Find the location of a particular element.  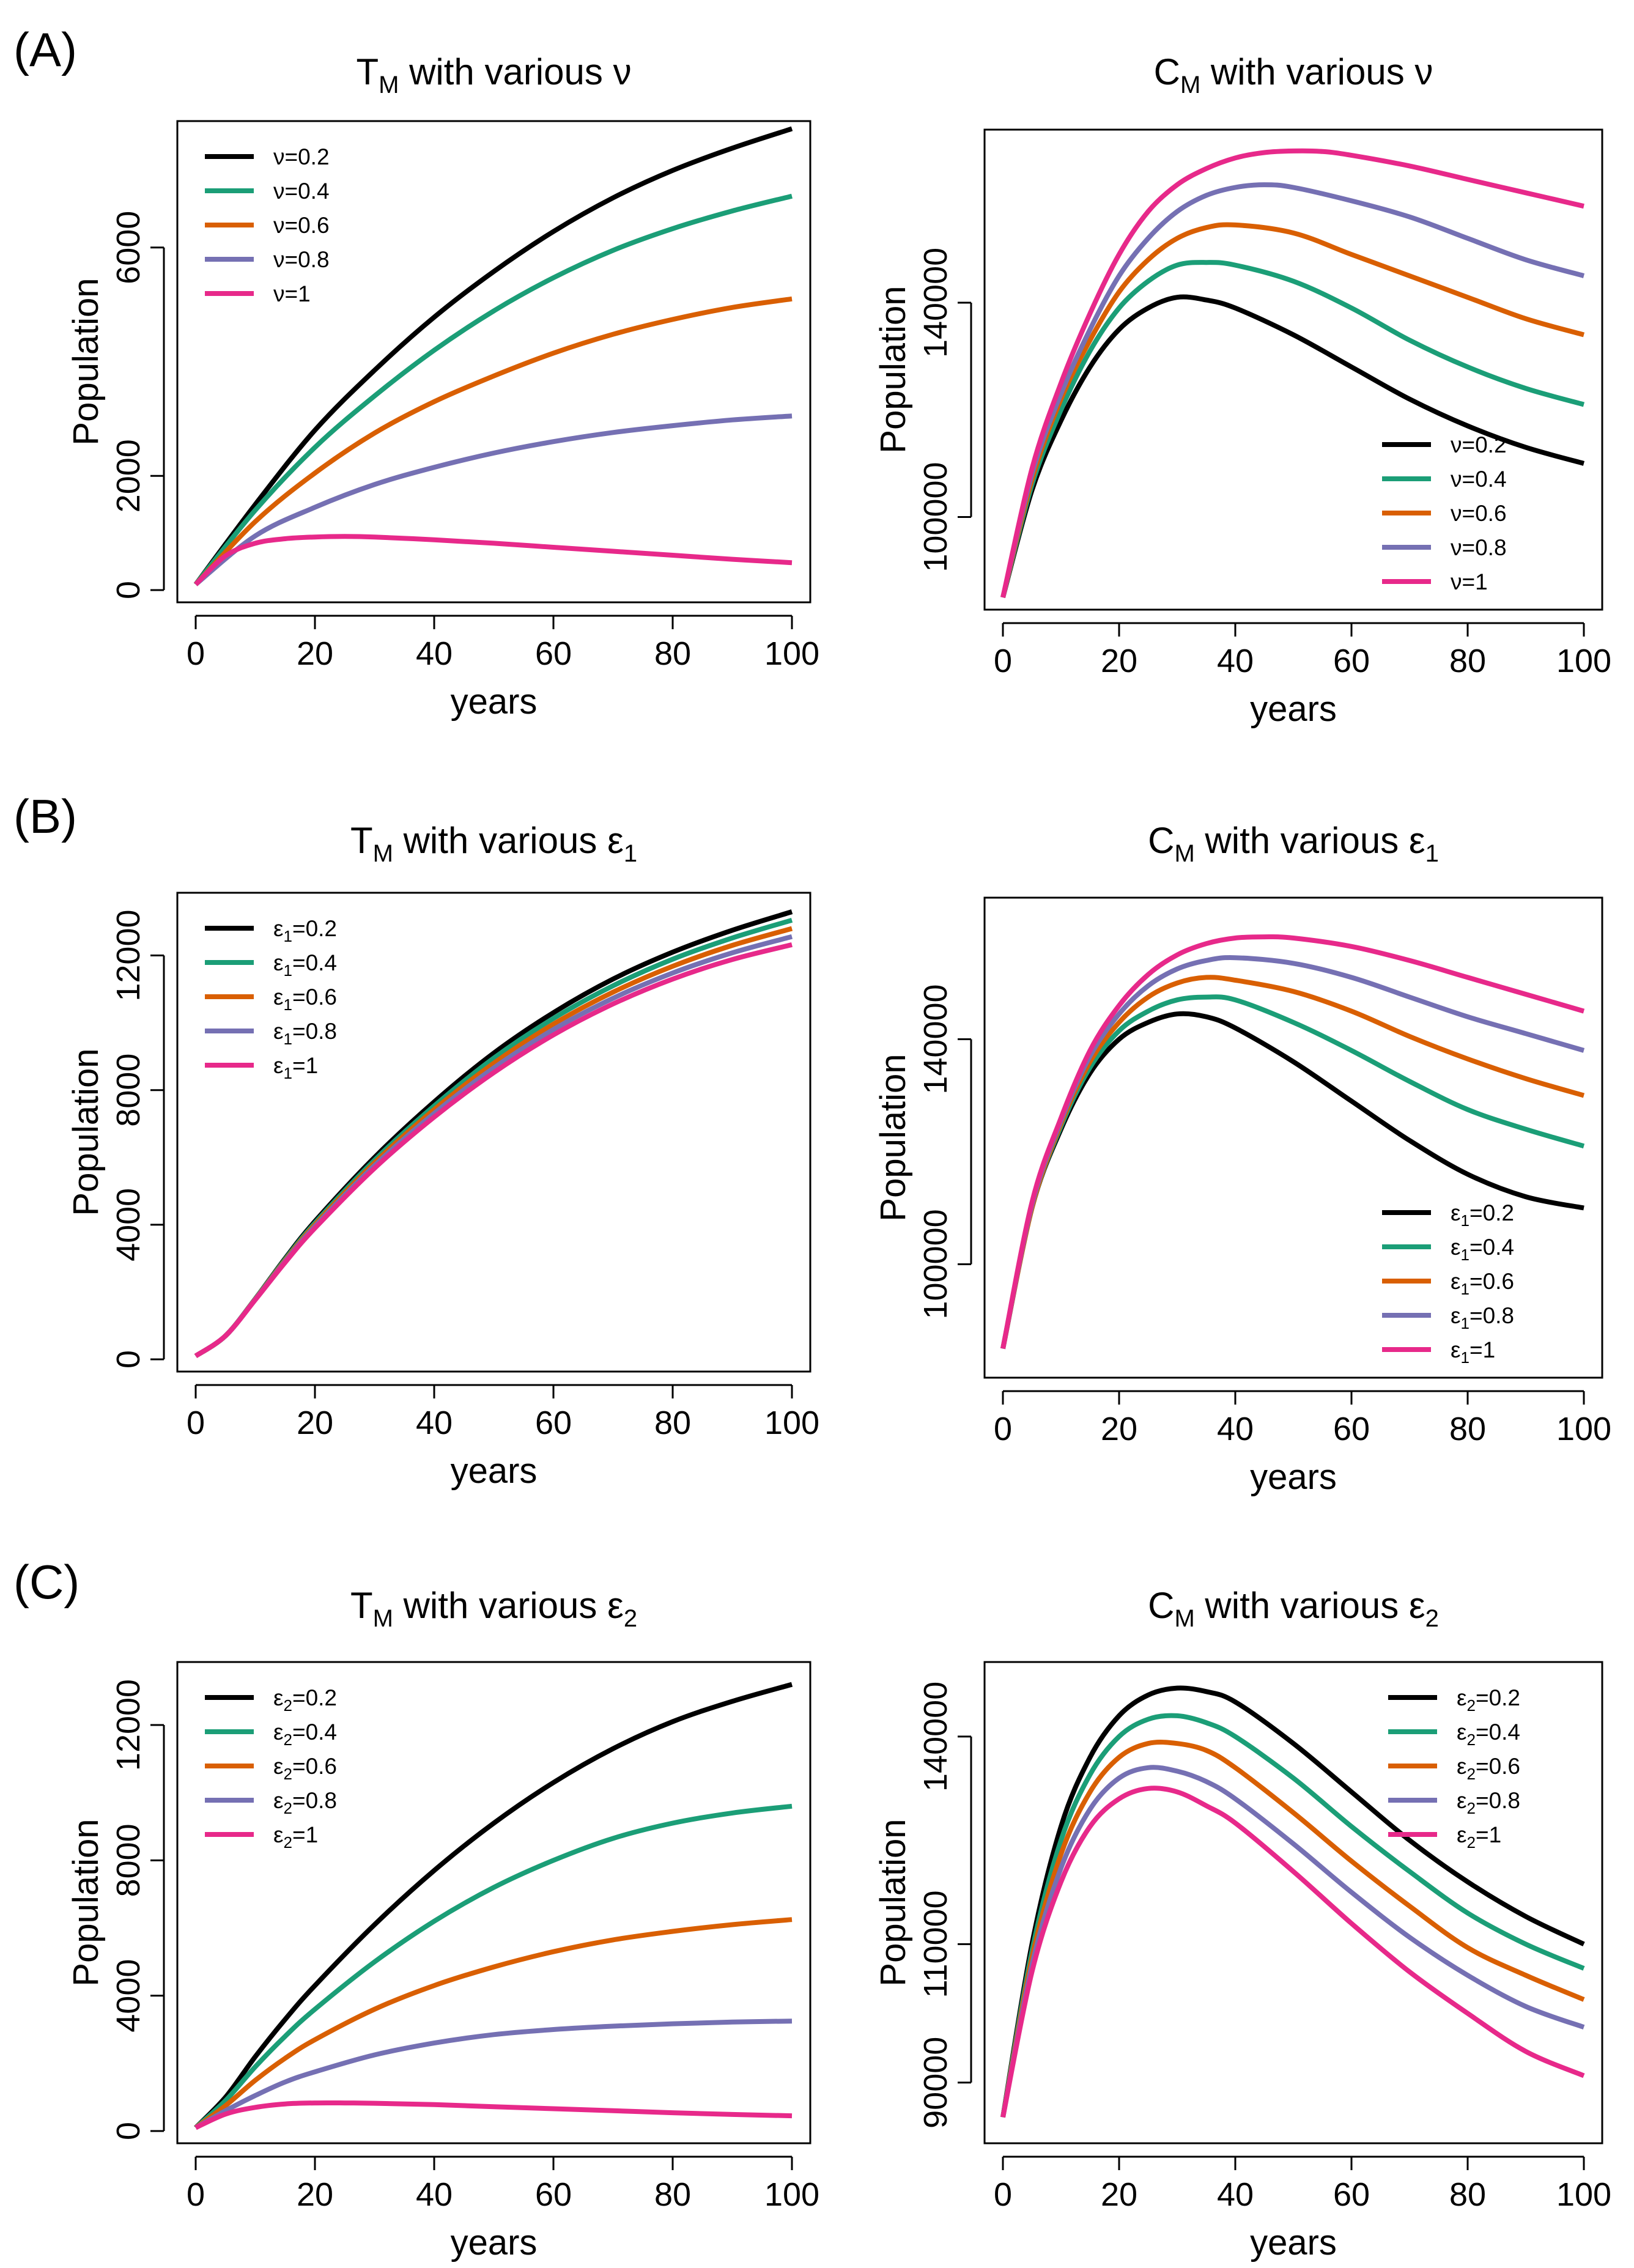

y-tick-label: 140000 is located at coordinates (936, 303).